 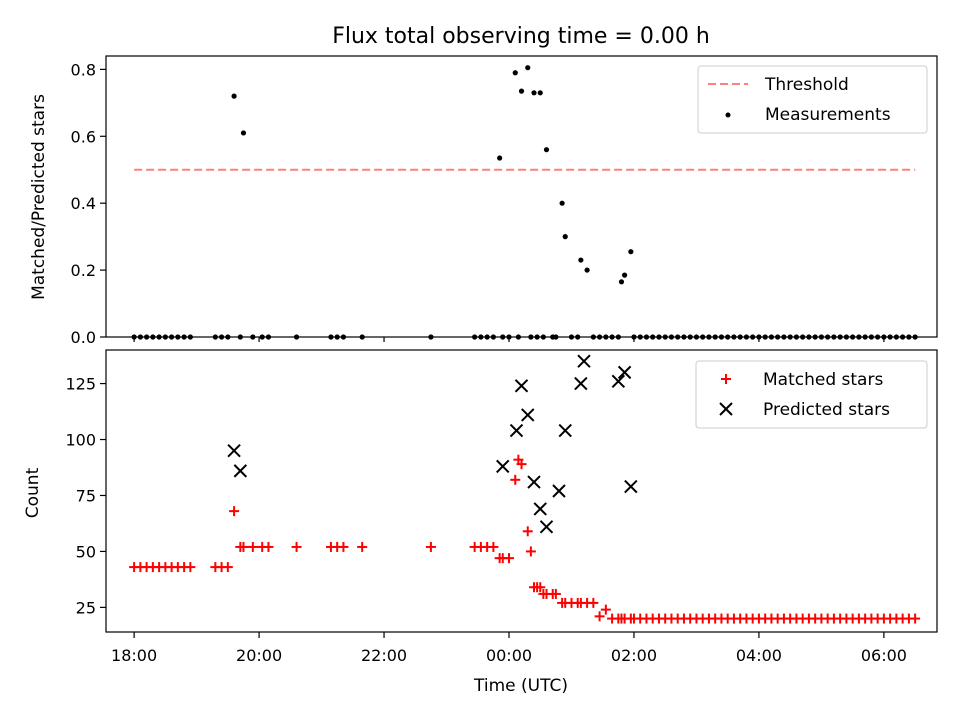 What do you see at coordinates (384, 655) in the screenshot?
I see `bottom-x-tick-label: 22:00` at bounding box center [384, 655].